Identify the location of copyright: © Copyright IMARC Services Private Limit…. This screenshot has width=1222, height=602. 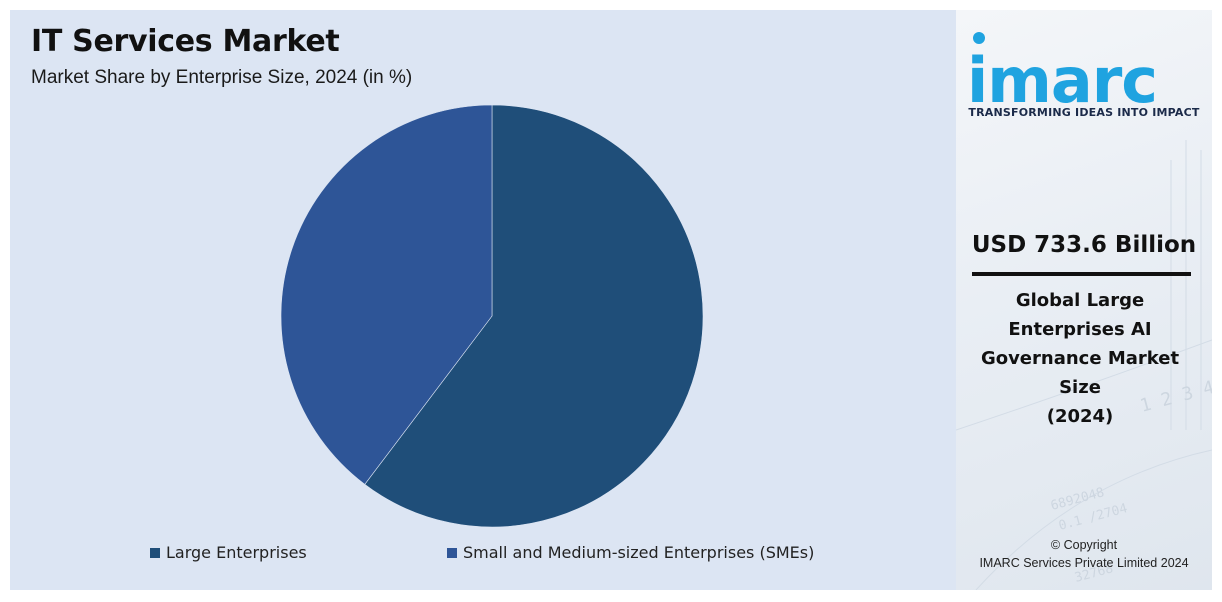
(1084, 554).